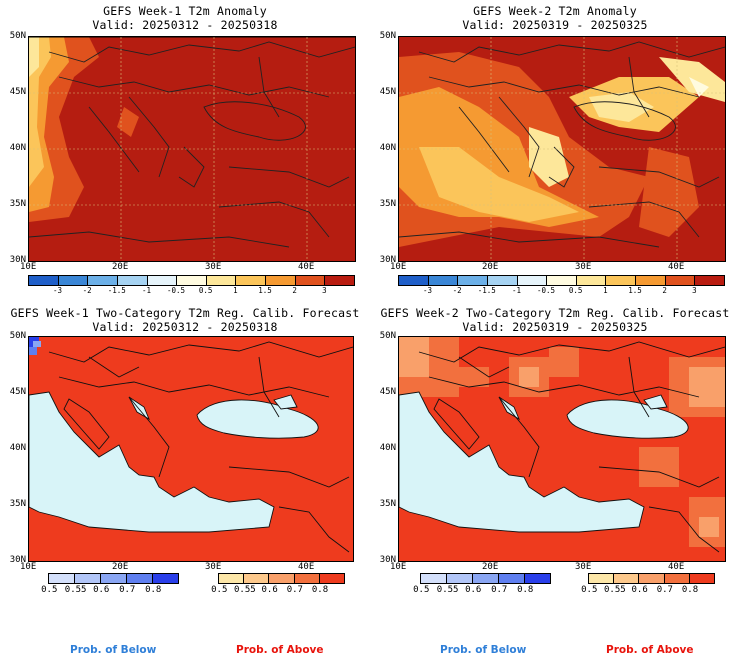 The image size is (740, 662). What do you see at coordinates (486, 290) in the screenshot?
I see `anomaly-colorbar-tick: -1.5` at bounding box center [486, 290].